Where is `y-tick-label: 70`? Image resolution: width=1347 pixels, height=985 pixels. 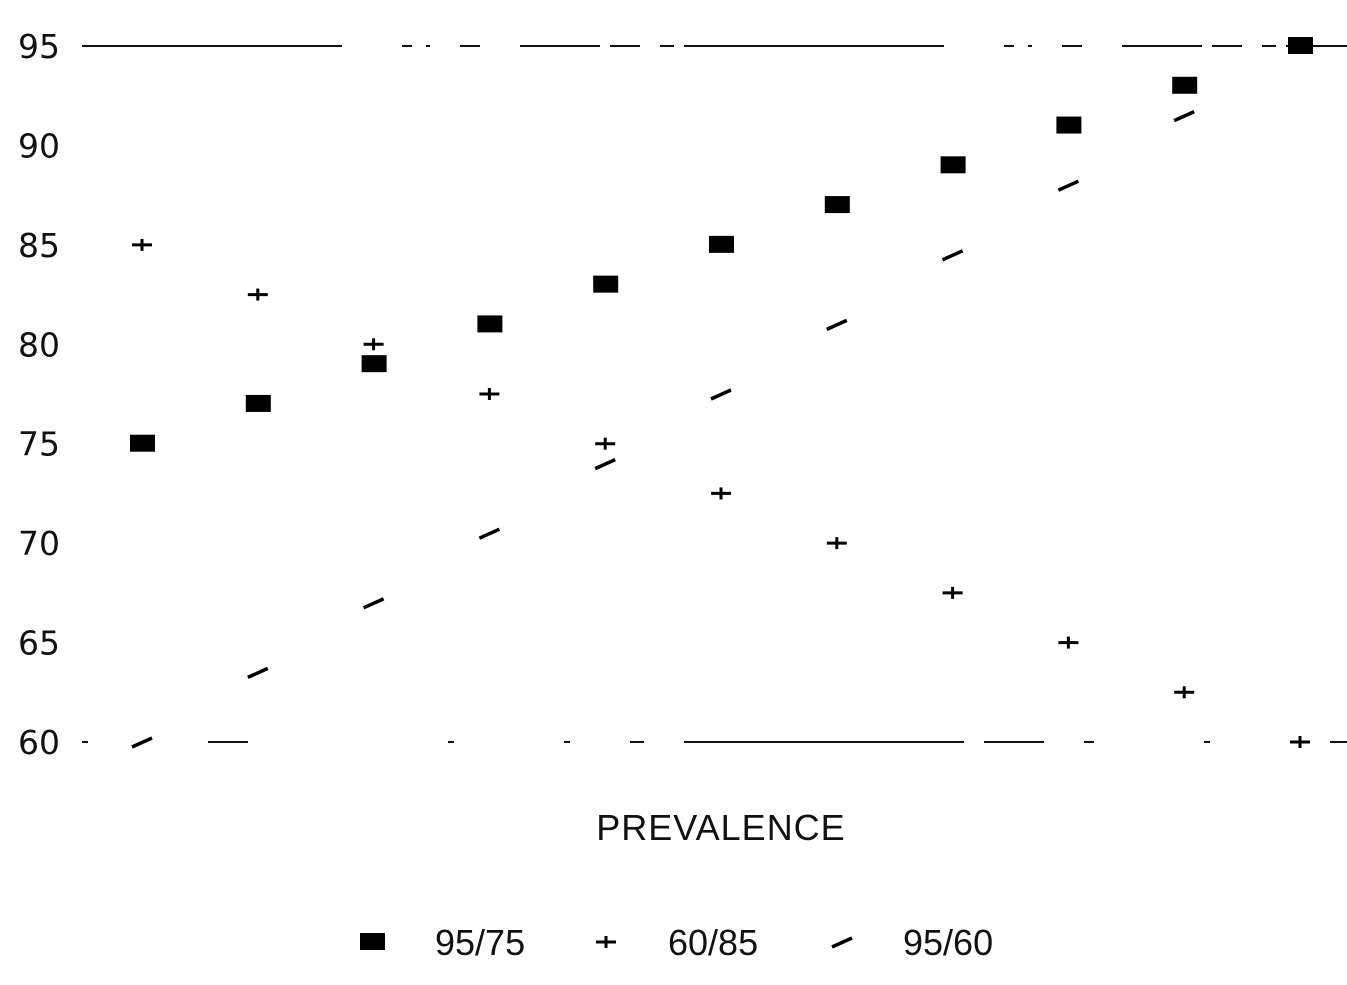
y-tick-label: 70 is located at coordinates (39, 543).